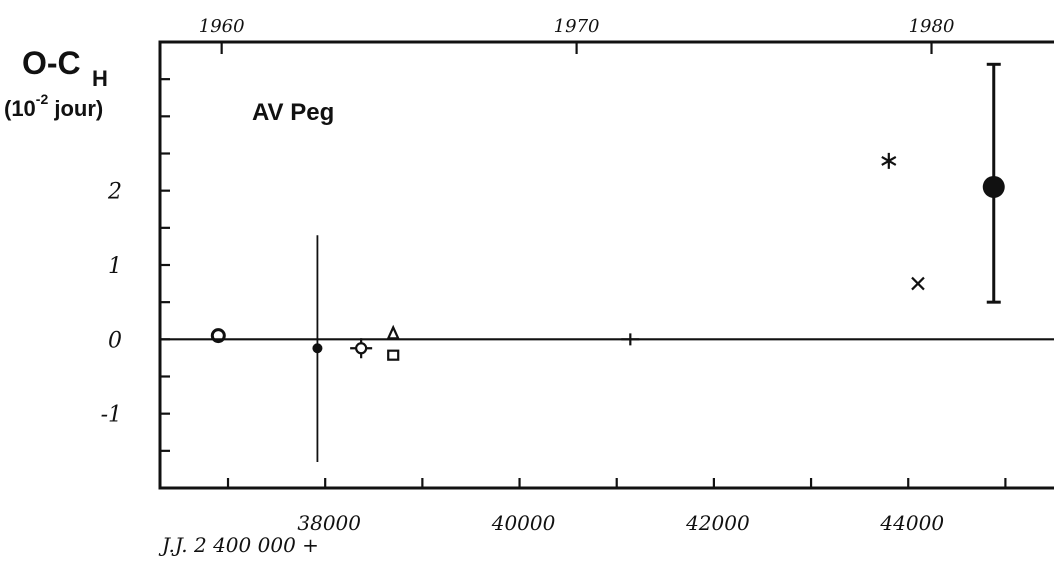 The image size is (1054, 566). Describe the element at coordinates (317, 348) in the screenshot. I see `data-point-filled-circle` at that location.